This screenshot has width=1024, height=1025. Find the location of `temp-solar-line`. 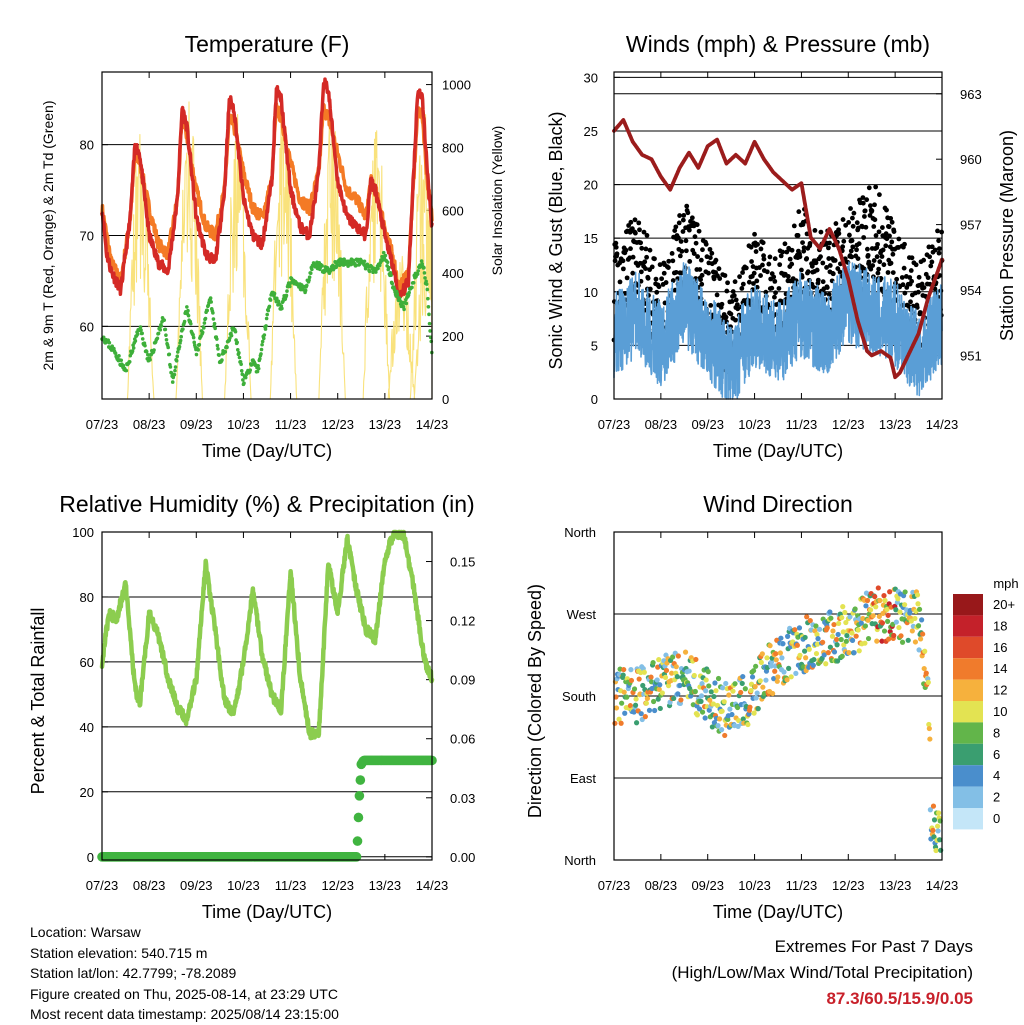

temp-solar-line is located at coordinates (279, 250).